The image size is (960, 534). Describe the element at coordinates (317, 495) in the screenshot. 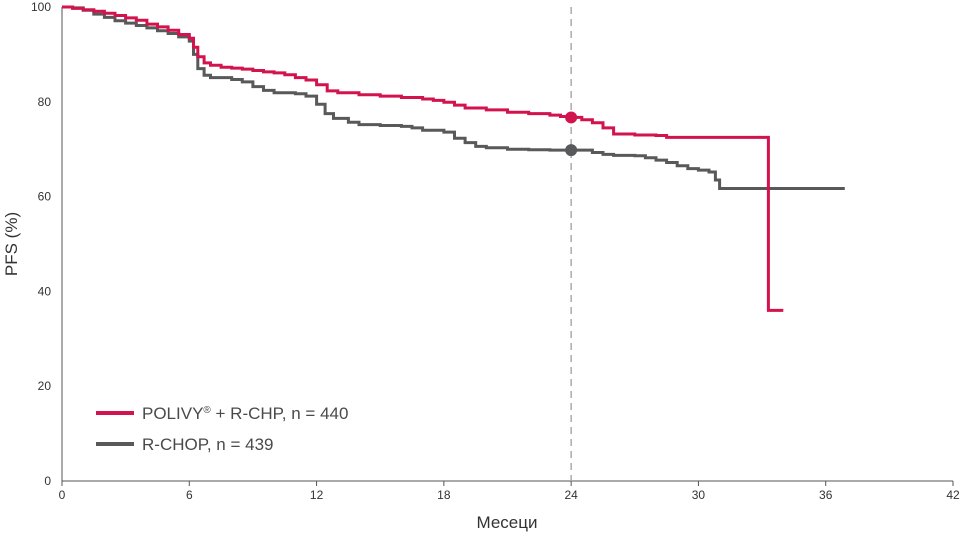

I see `x-tick-label: 12` at that location.